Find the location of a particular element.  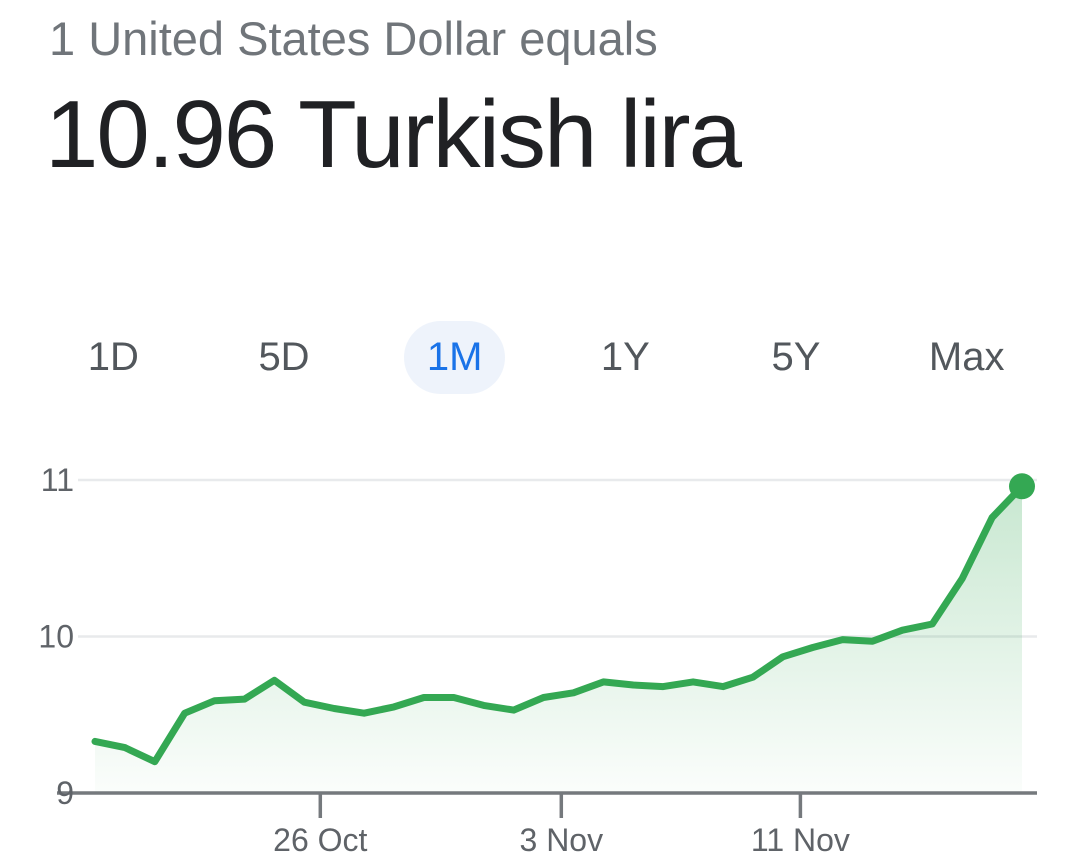

x-tick-label: 26 Oct is located at coordinates (320, 840).